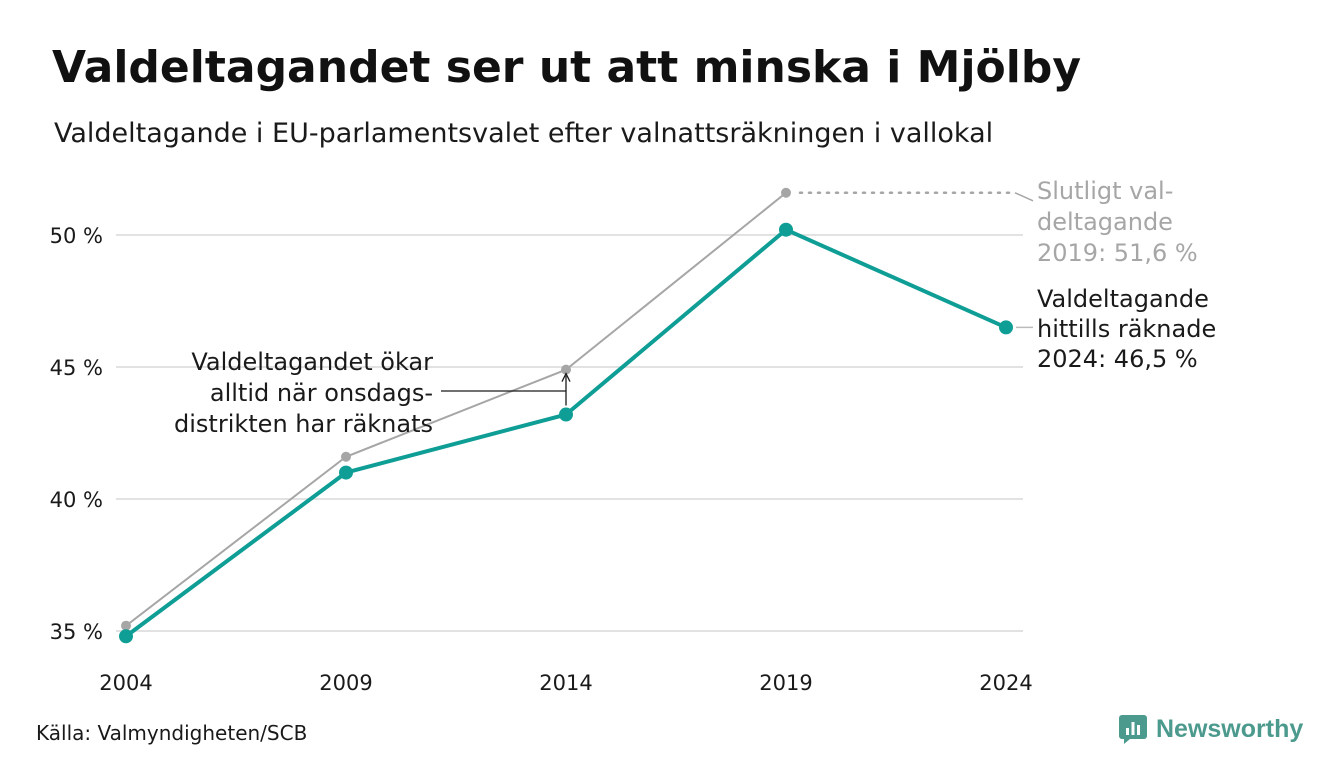  Describe the element at coordinates (76, 632) in the screenshot. I see `y-tick-label: 35 %` at that location.